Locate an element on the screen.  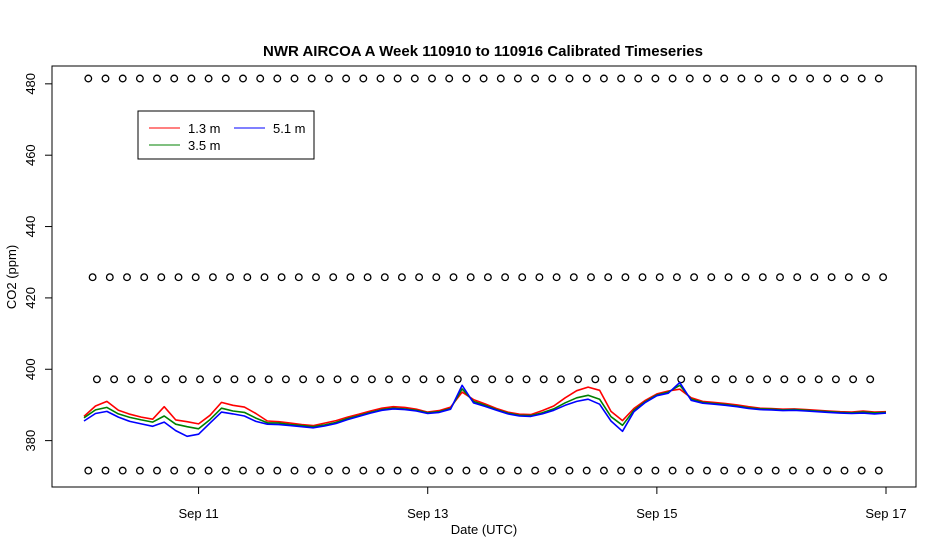
series-line-1-3-m is located at coordinates (485, 406).